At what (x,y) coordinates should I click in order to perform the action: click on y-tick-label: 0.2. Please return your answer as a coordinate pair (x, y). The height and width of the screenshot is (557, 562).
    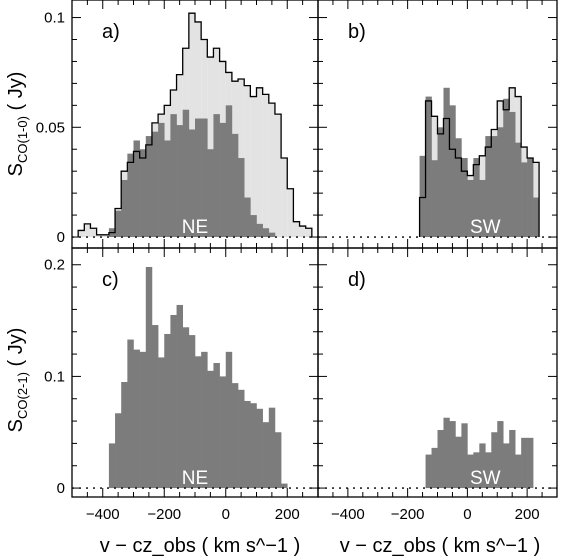
    Looking at the image, I should click on (54, 265).